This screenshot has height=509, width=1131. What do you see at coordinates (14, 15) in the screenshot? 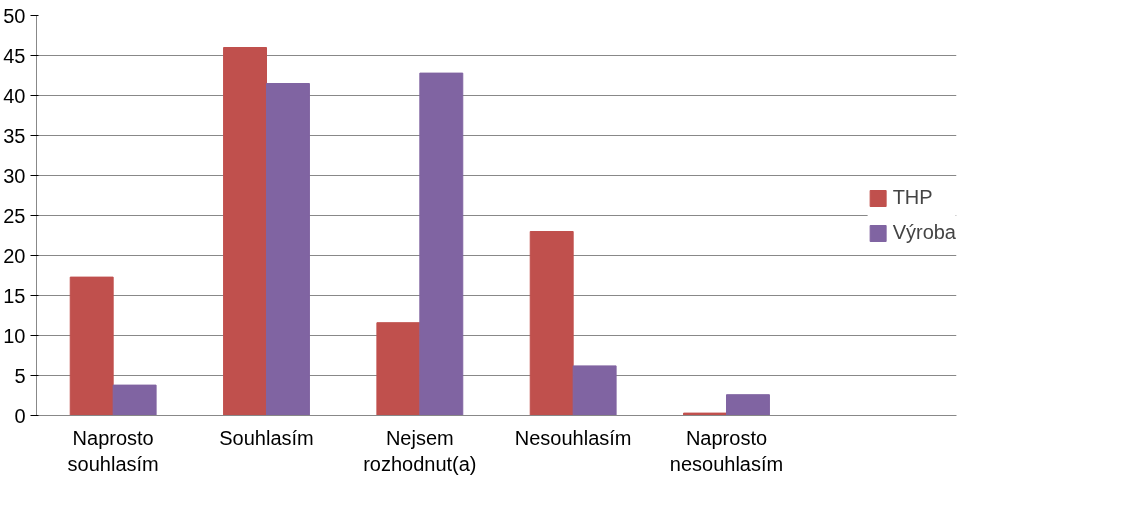
I see `y-tick-label: 50` at bounding box center [14, 15].